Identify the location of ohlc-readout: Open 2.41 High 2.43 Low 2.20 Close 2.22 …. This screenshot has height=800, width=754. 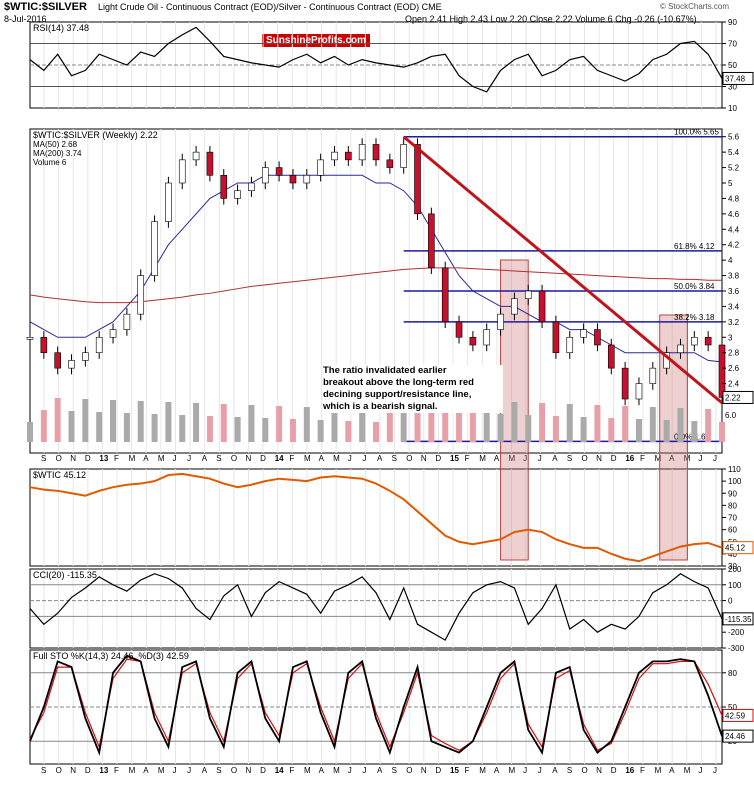
(551, 19).